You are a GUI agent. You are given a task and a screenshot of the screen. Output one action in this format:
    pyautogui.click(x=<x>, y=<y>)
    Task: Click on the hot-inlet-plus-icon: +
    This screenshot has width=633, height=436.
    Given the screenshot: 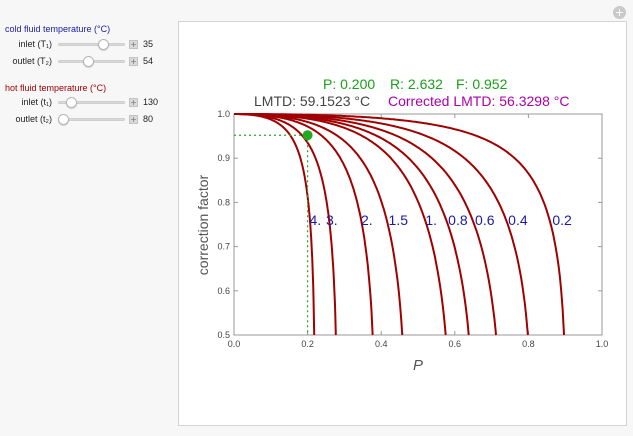 What is the action you would take?
    pyautogui.click(x=133, y=102)
    